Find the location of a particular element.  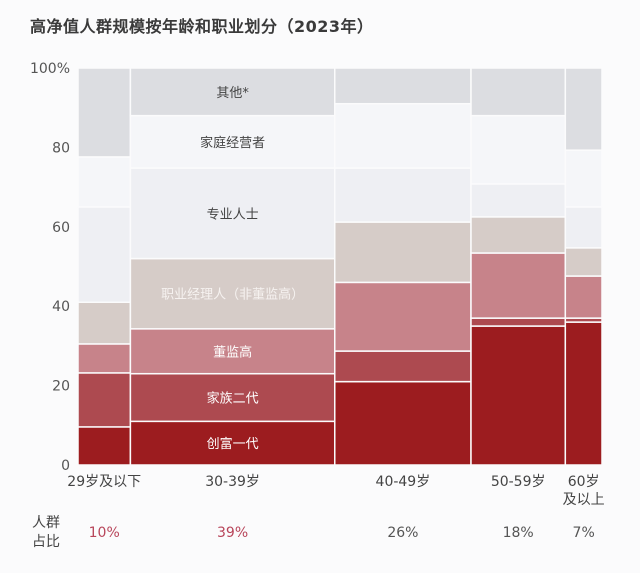

segment-label: 董监高 is located at coordinates (232, 352).